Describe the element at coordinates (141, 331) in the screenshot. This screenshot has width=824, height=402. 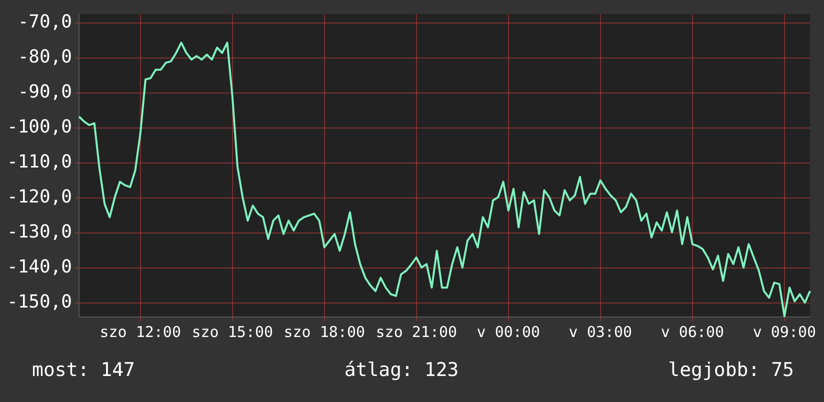
I see `x-tick-label: szo 12:00` at that location.